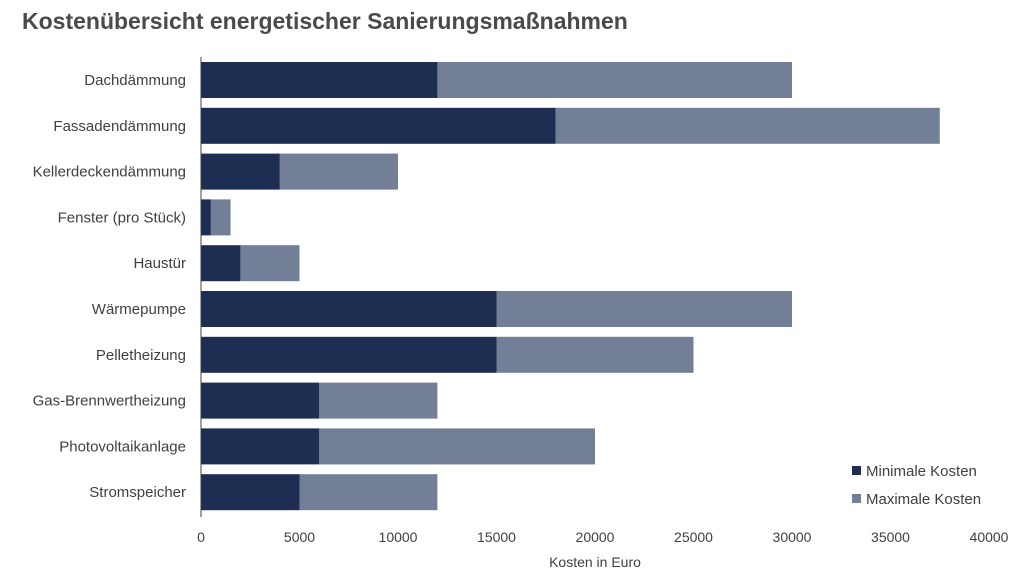  What do you see at coordinates (135, 80) in the screenshot?
I see `category-label: Dachdämmung` at bounding box center [135, 80].